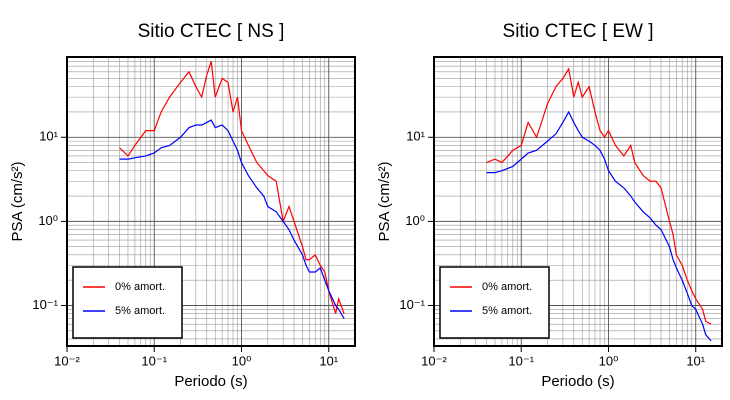  What do you see at coordinates (211, 31) in the screenshot?
I see `chart-title: Sitio CTEC [ NS ]` at bounding box center [211, 31].